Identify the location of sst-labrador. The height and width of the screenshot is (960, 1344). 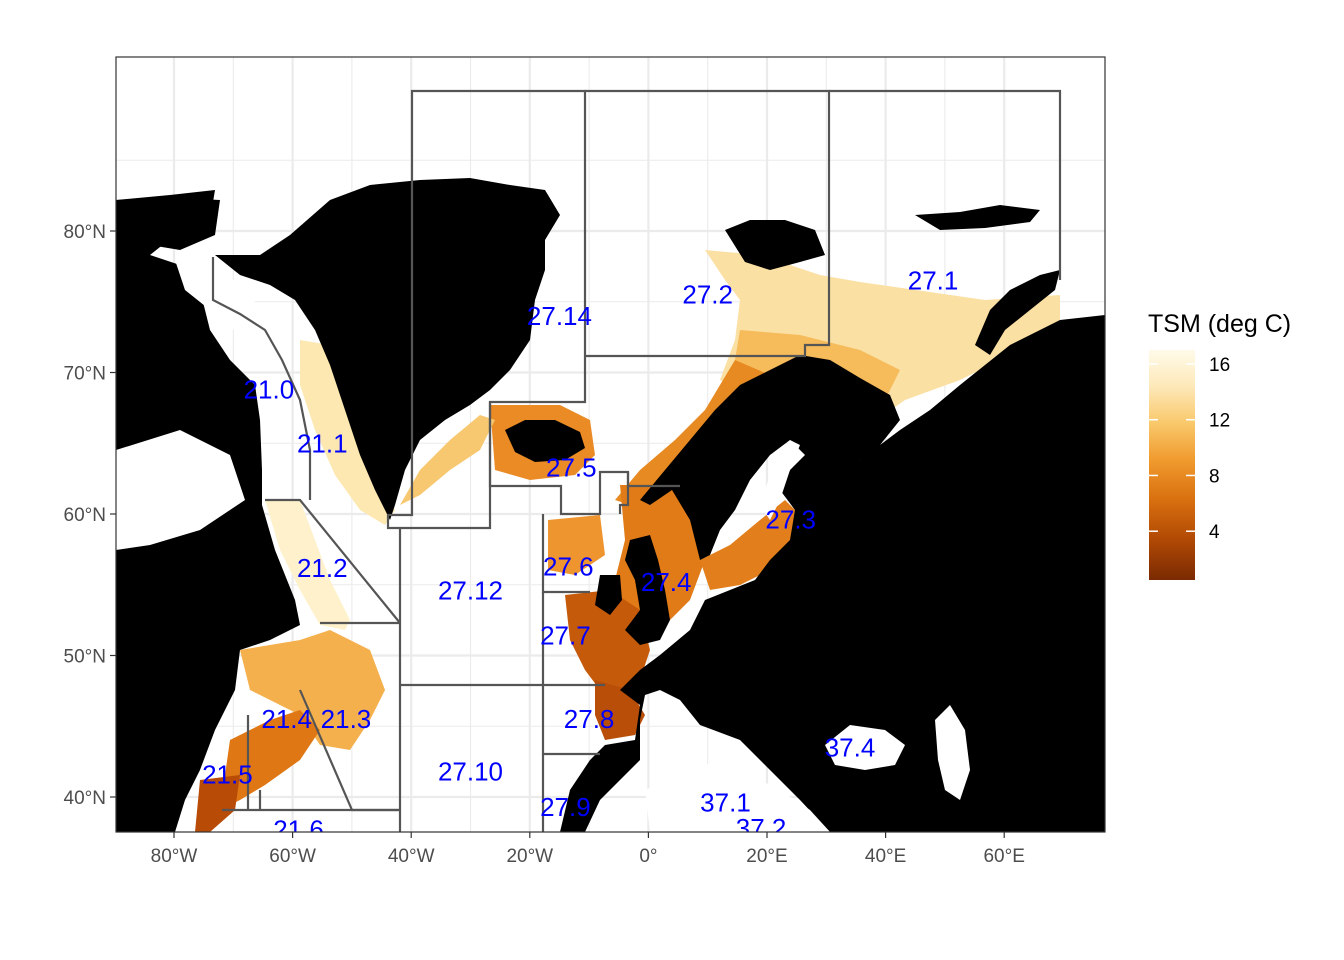
(307, 565).